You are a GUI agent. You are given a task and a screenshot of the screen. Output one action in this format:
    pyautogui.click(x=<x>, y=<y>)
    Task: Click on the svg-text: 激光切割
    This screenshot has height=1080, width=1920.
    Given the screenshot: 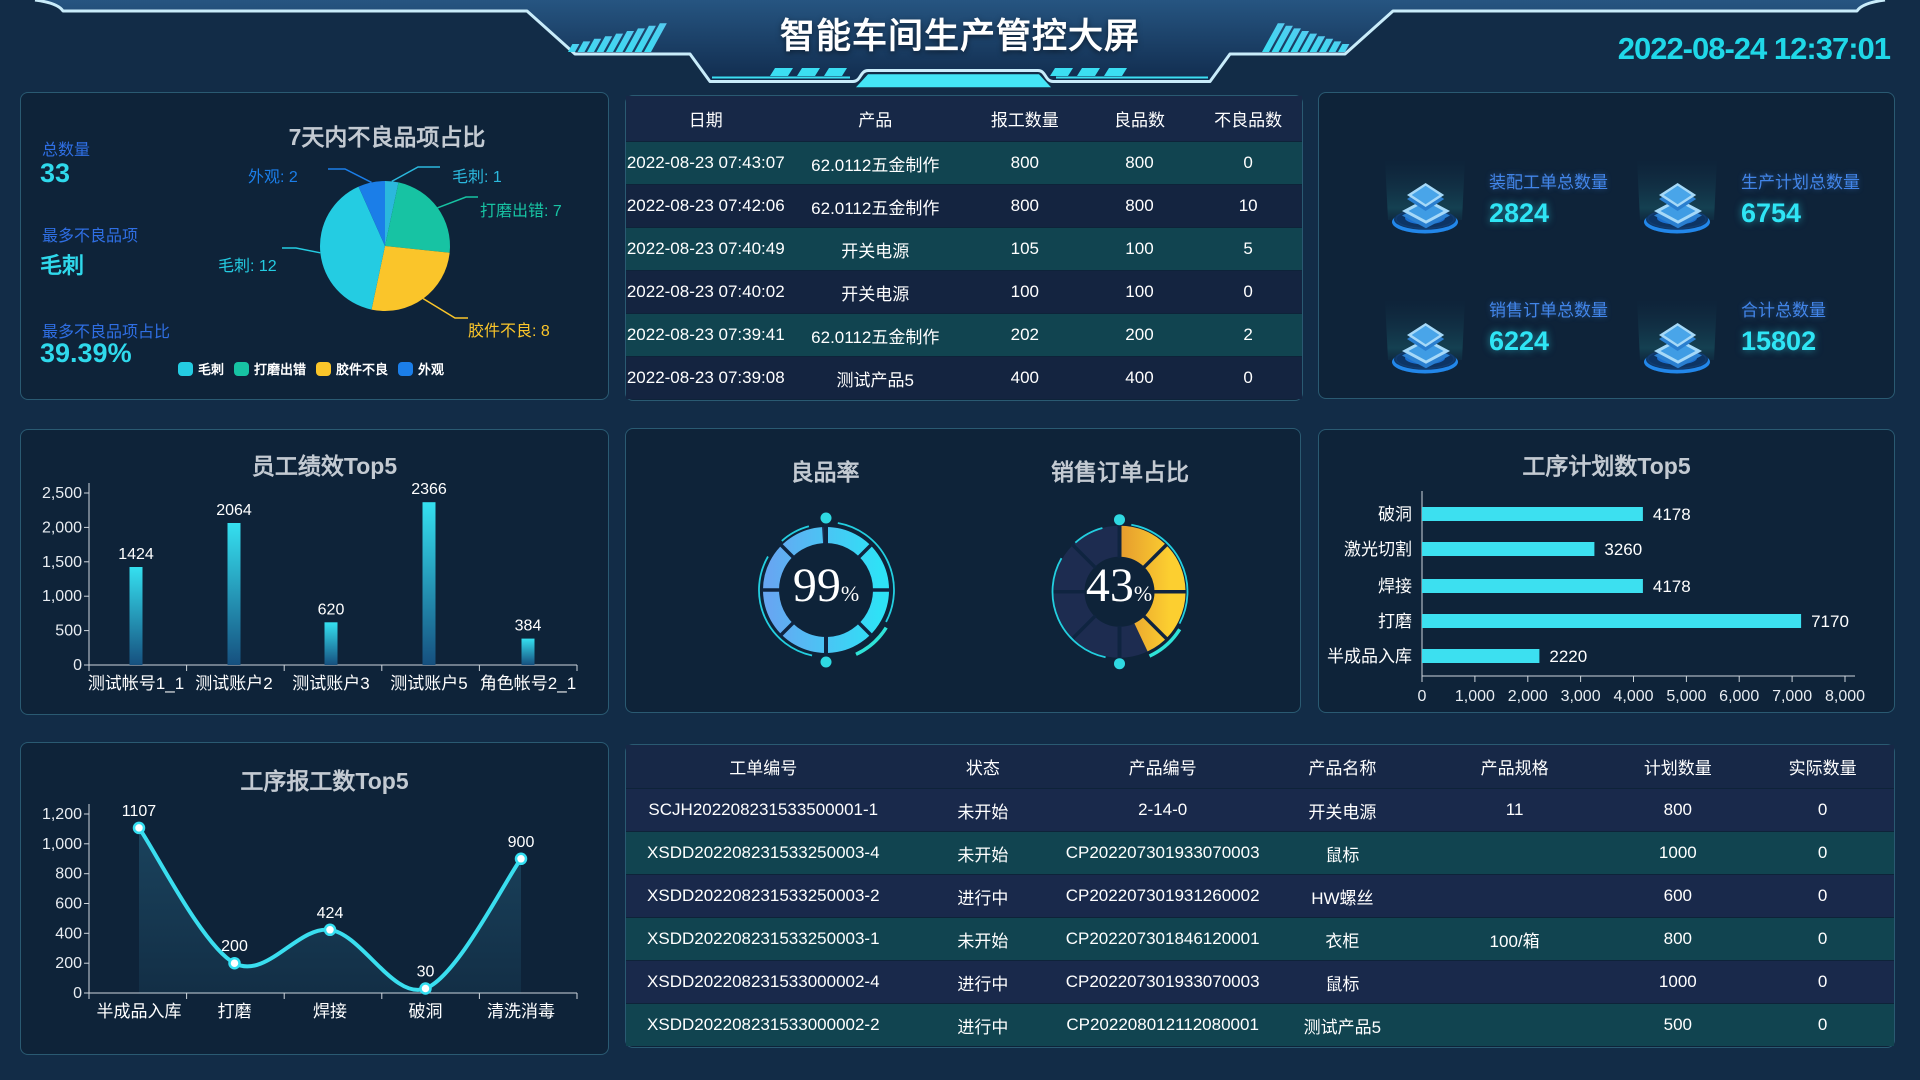 What is the action you would take?
    pyautogui.click(x=1378, y=549)
    